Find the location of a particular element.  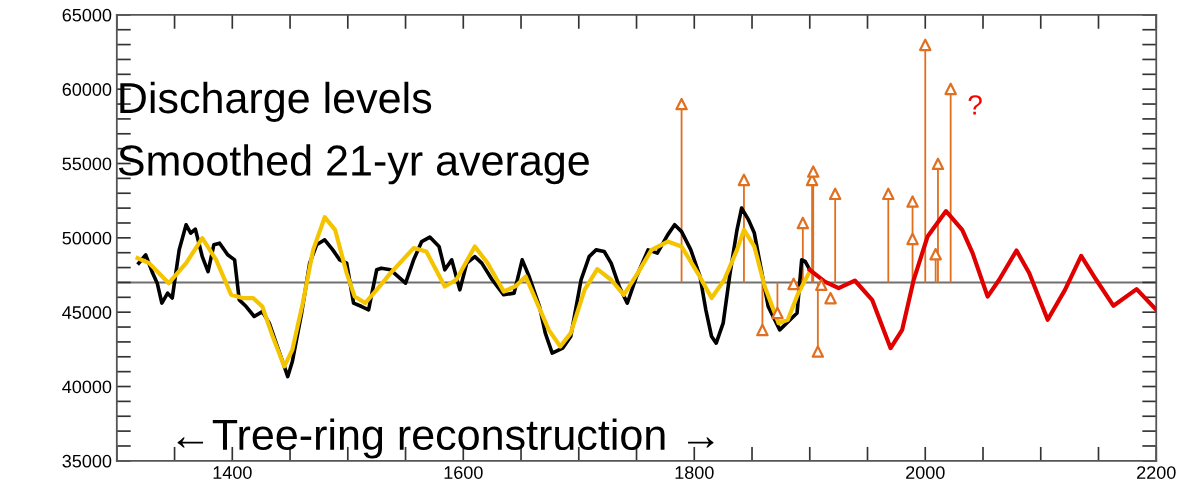

x-tick-label: 2000 is located at coordinates (925, 472).